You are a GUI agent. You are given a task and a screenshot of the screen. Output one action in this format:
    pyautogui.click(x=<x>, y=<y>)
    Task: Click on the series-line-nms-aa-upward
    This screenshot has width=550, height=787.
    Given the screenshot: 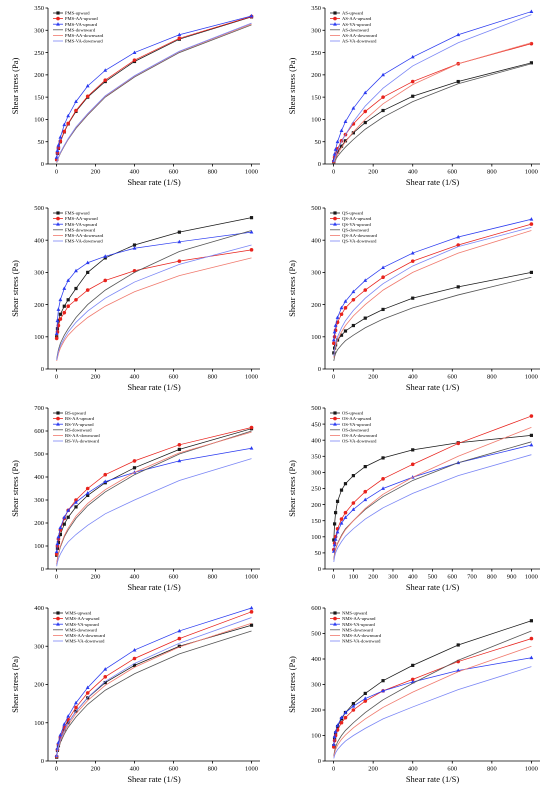 What is the action you would take?
    pyautogui.click(x=432, y=693)
    